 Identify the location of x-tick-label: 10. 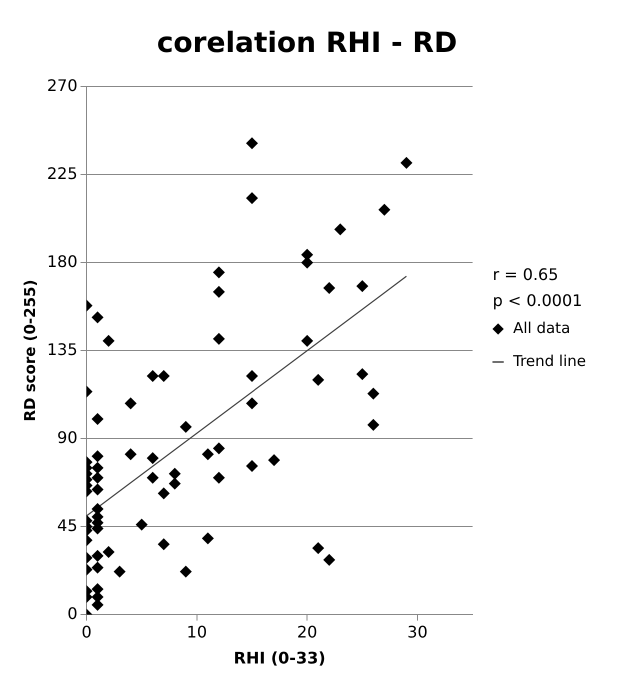
(197, 632).